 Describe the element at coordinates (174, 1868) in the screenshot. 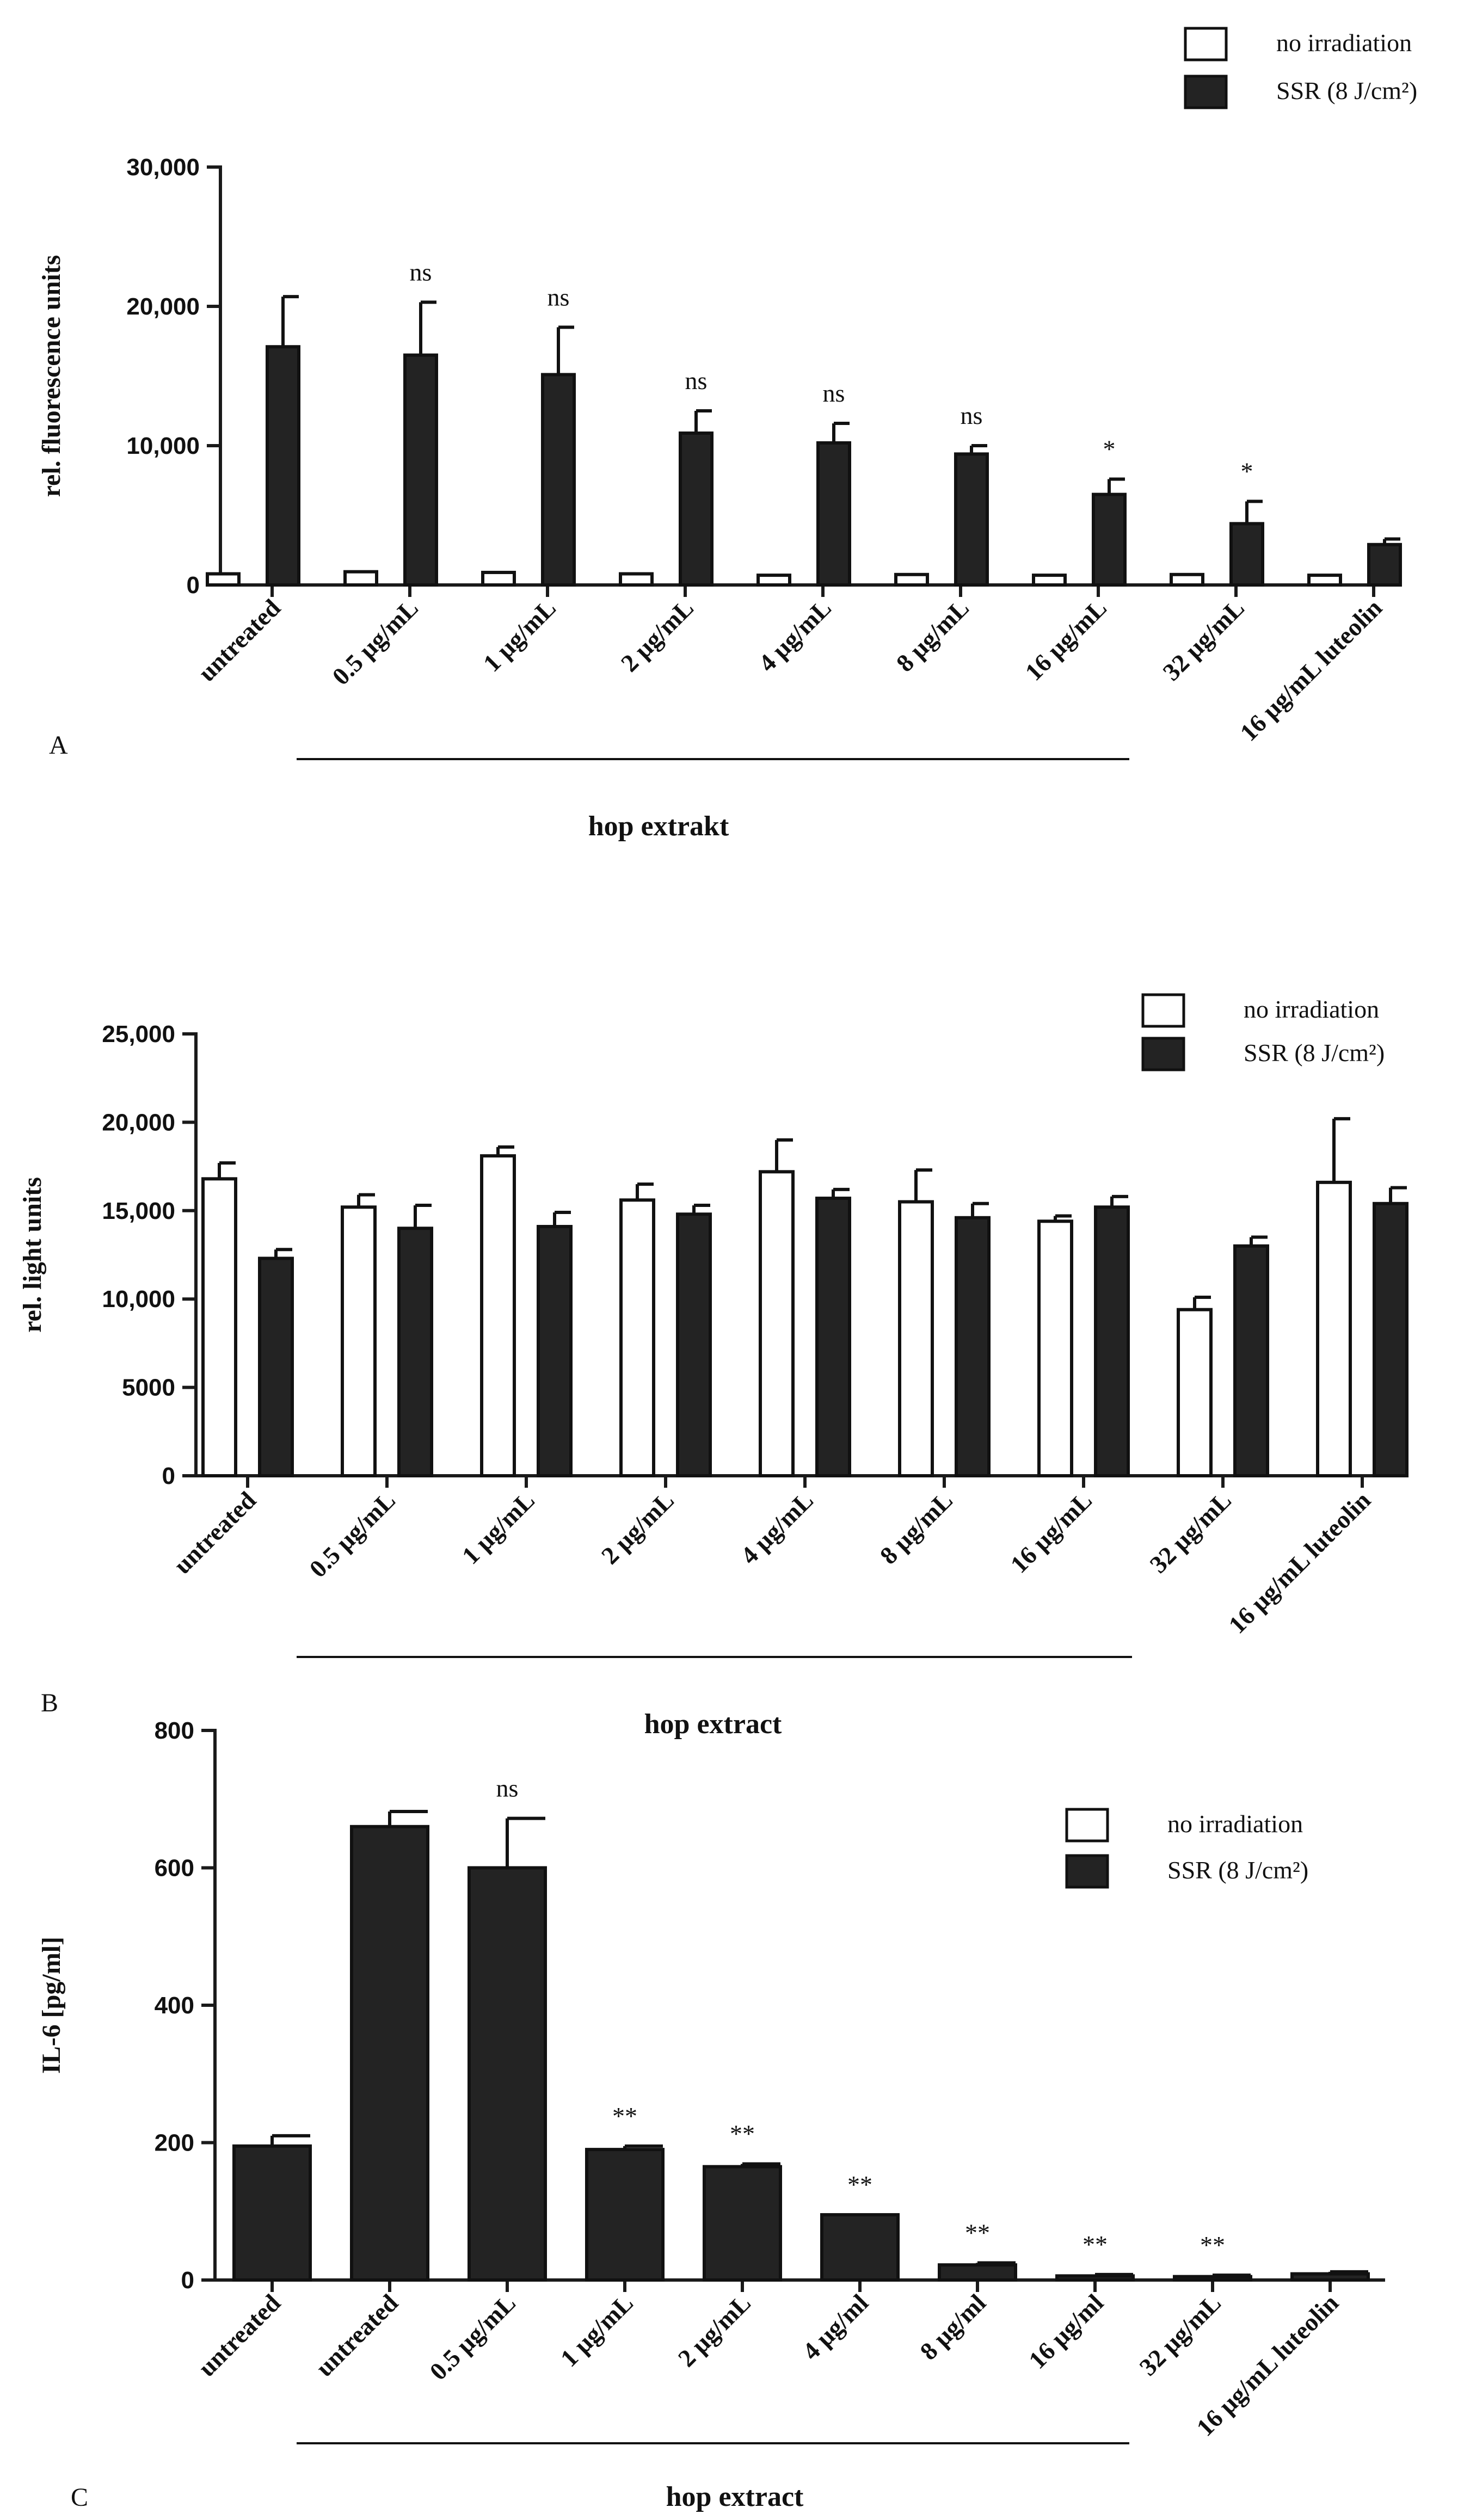

I see `y-tick-label: 600` at that location.